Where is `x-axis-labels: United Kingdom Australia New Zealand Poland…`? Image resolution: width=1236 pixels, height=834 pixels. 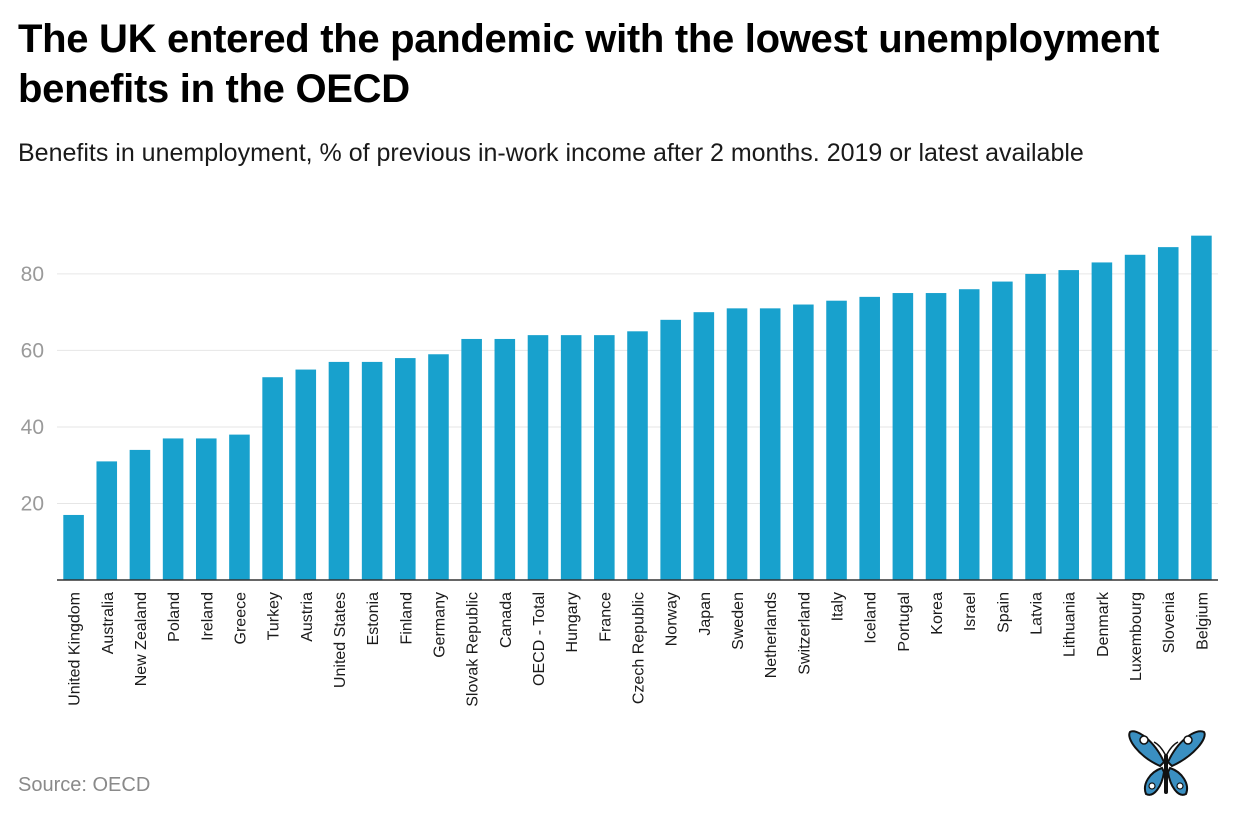 x-axis-labels: United Kingdom Australia New Zealand Poland… is located at coordinates (639, 649).